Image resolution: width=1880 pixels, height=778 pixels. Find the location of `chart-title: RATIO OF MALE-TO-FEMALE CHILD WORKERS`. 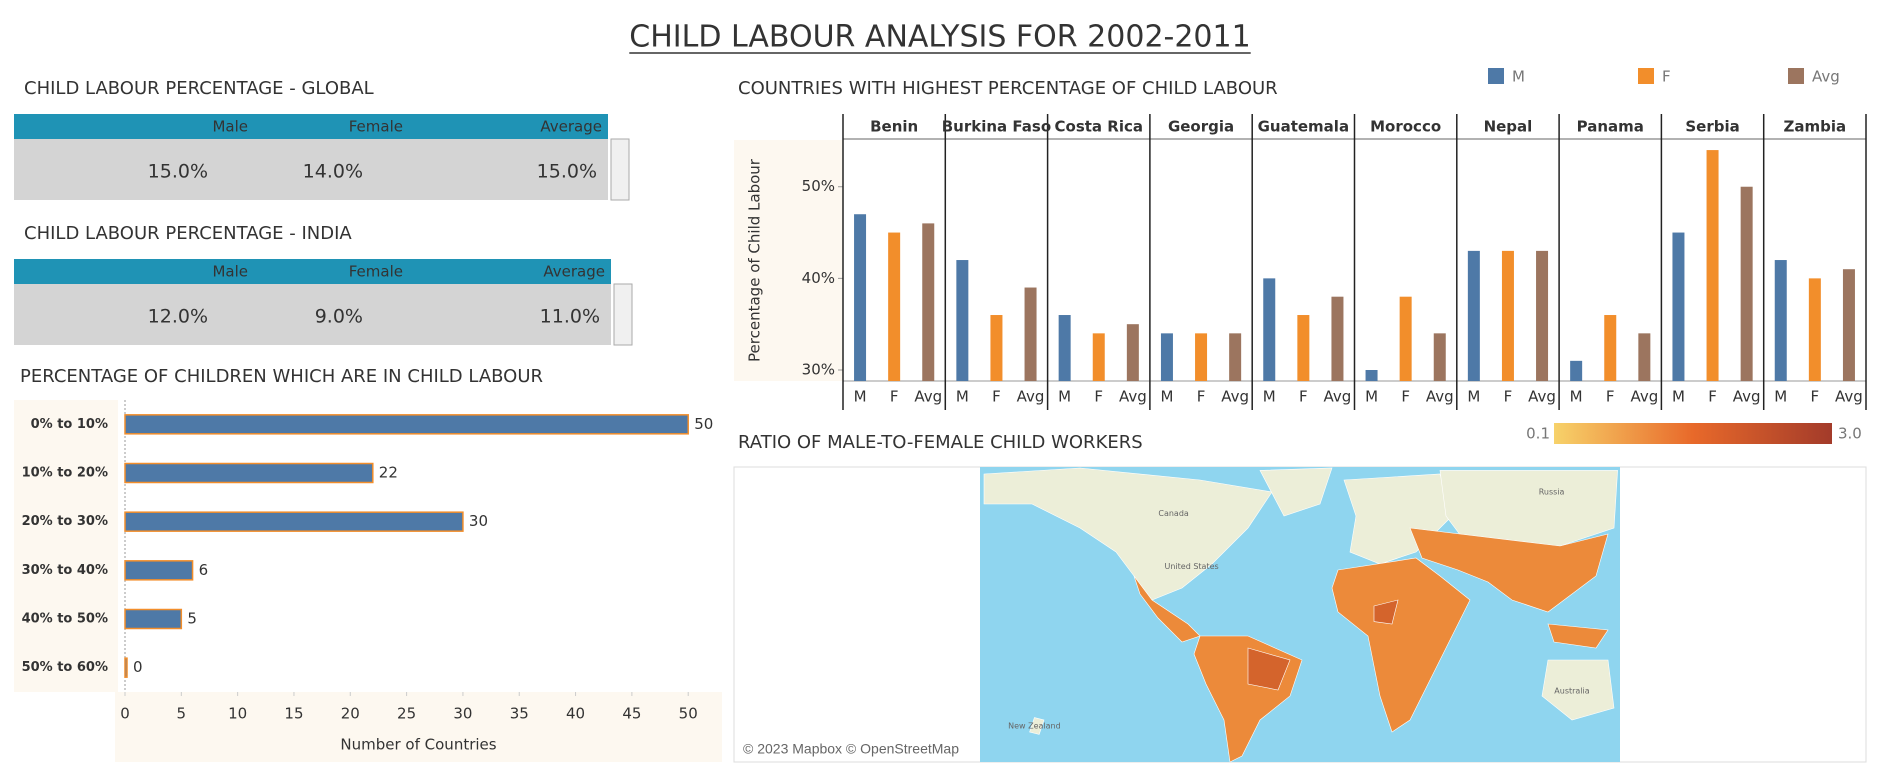

chart-title: RATIO OF MALE-TO-FEMALE CHILD WORKERS is located at coordinates (940, 442).